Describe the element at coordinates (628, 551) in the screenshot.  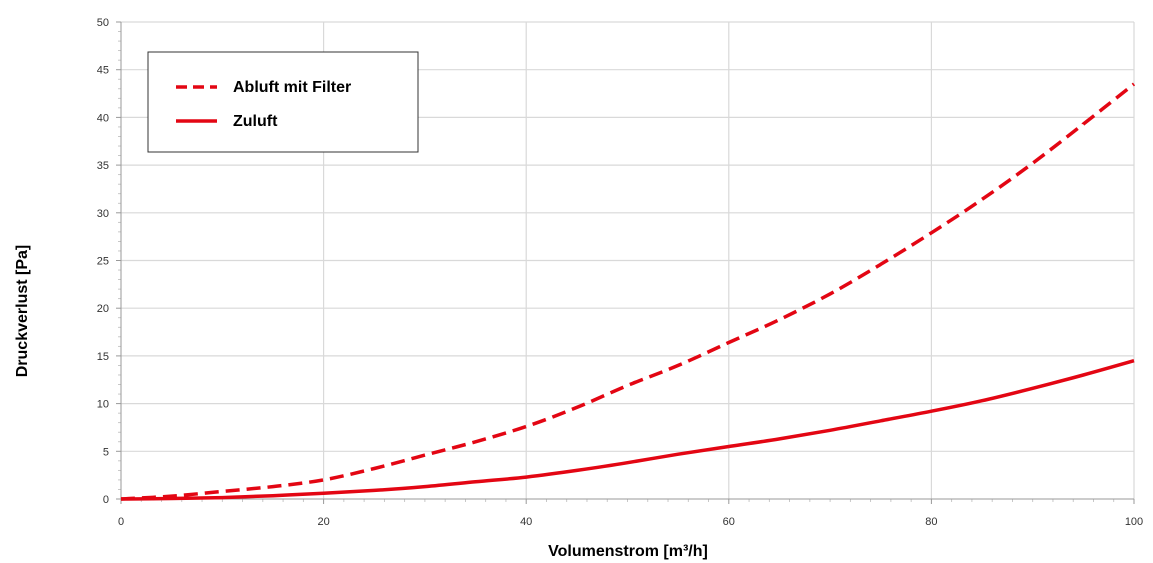
I see `x-axis-title: Volumenstrom [m³/h]` at that location.